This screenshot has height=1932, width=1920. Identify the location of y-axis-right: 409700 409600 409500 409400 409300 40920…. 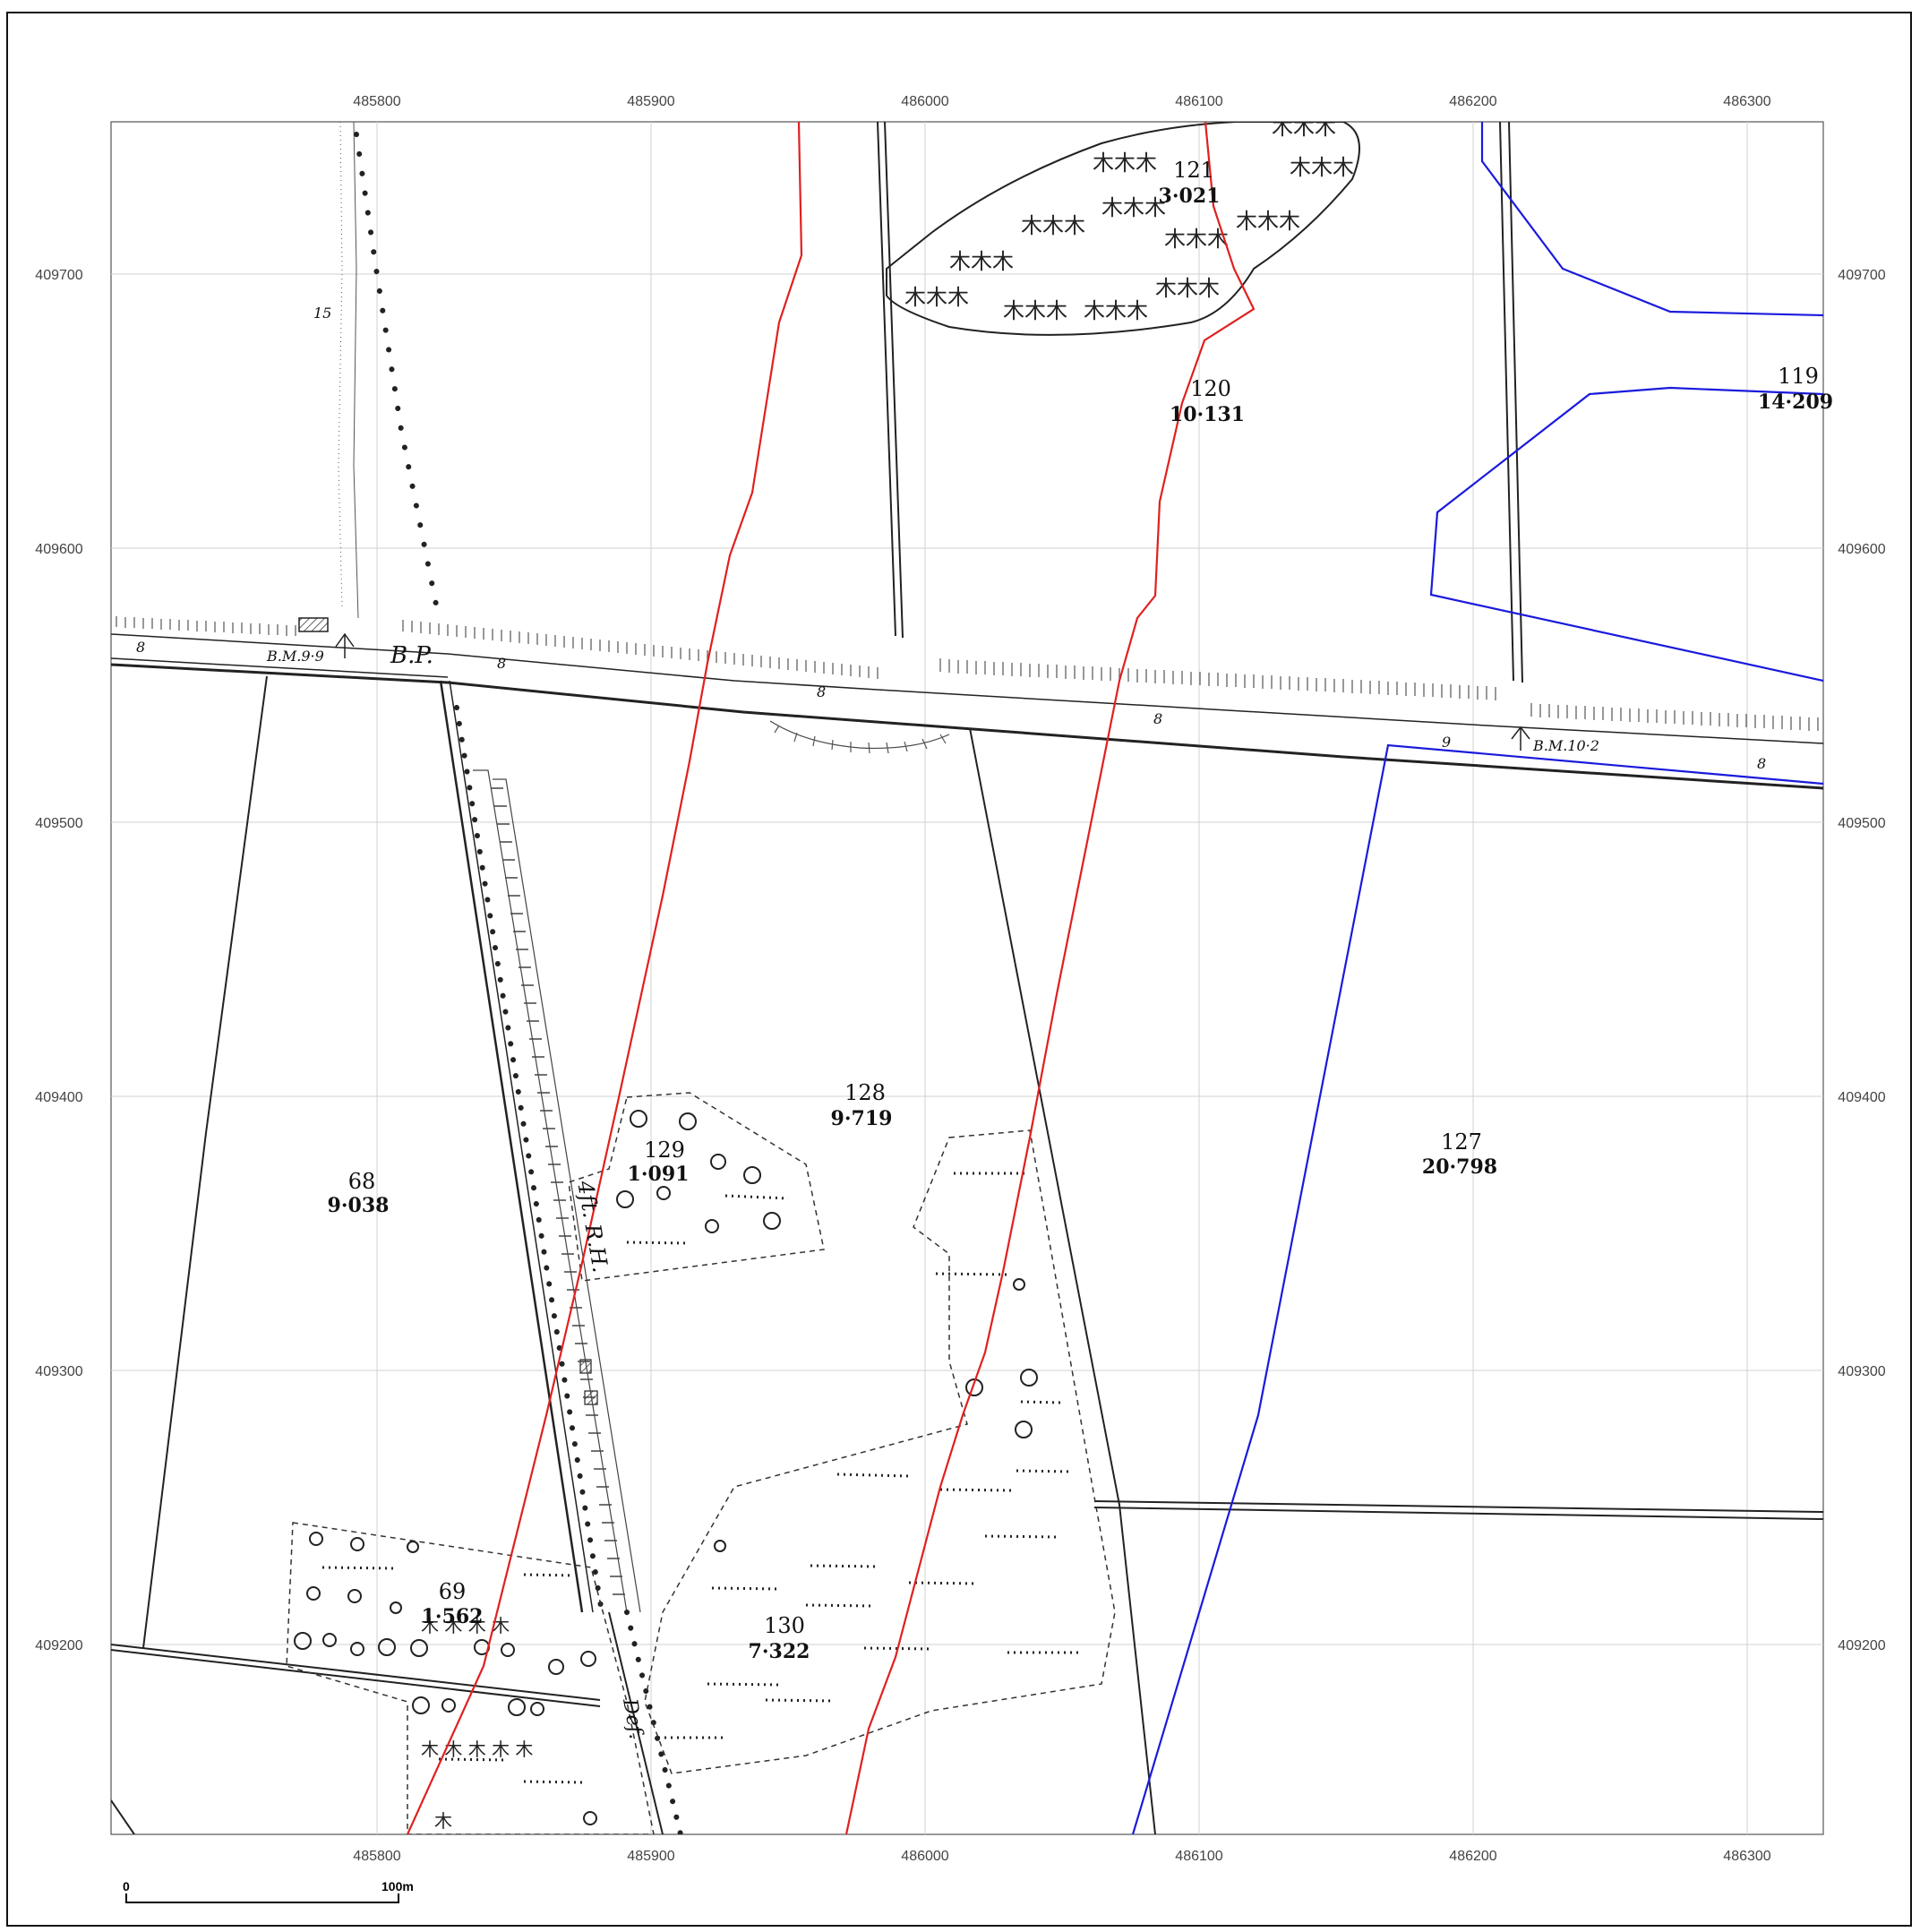
(1862, 960).